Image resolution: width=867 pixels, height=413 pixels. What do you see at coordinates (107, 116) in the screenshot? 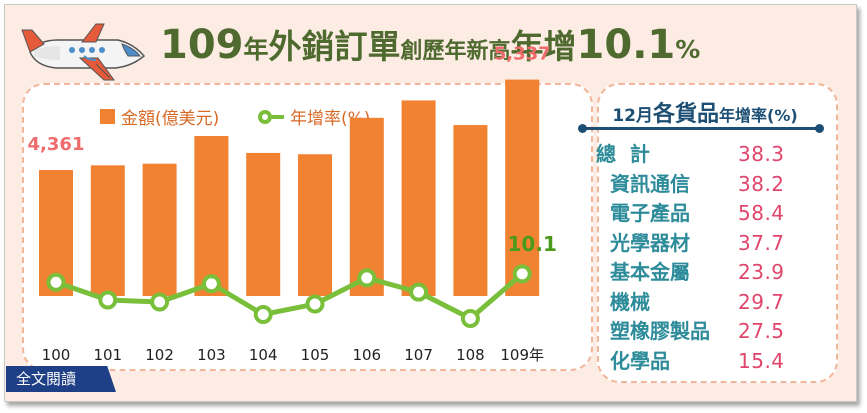
I see `legend-bar-swatch` at bounding box center [107, 116].